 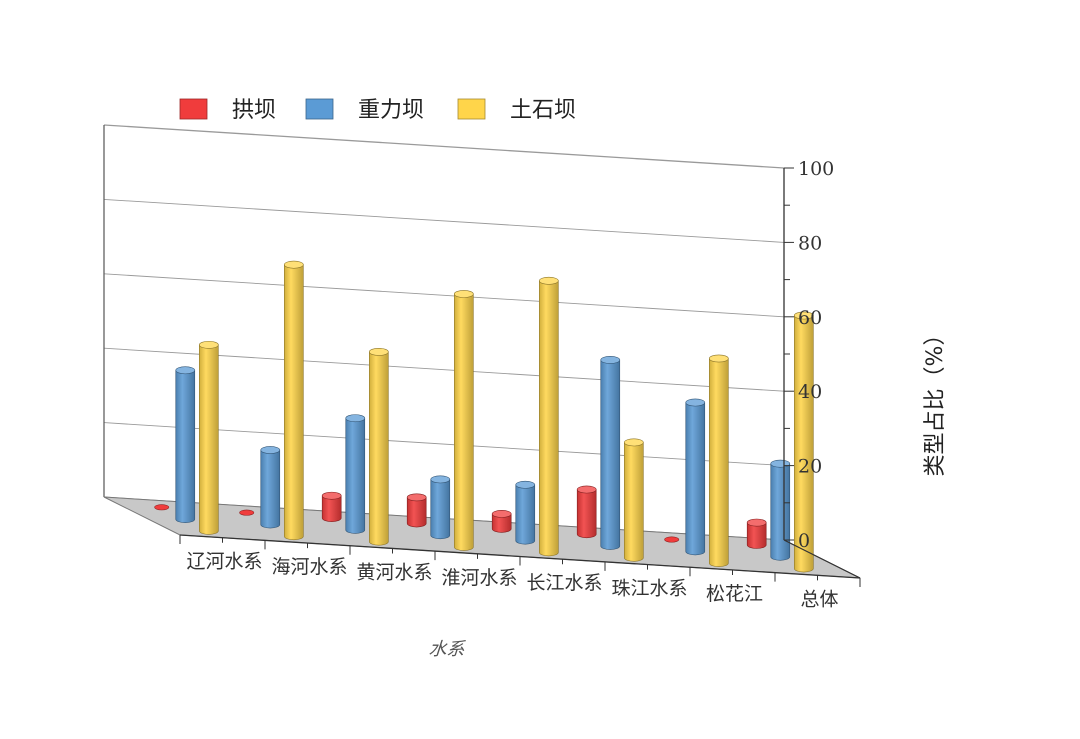 What do you see at coordinates (224, 562) in the screenshot?
I see `x-tick-label: 辽河水系` at bounding box center [224, 562].